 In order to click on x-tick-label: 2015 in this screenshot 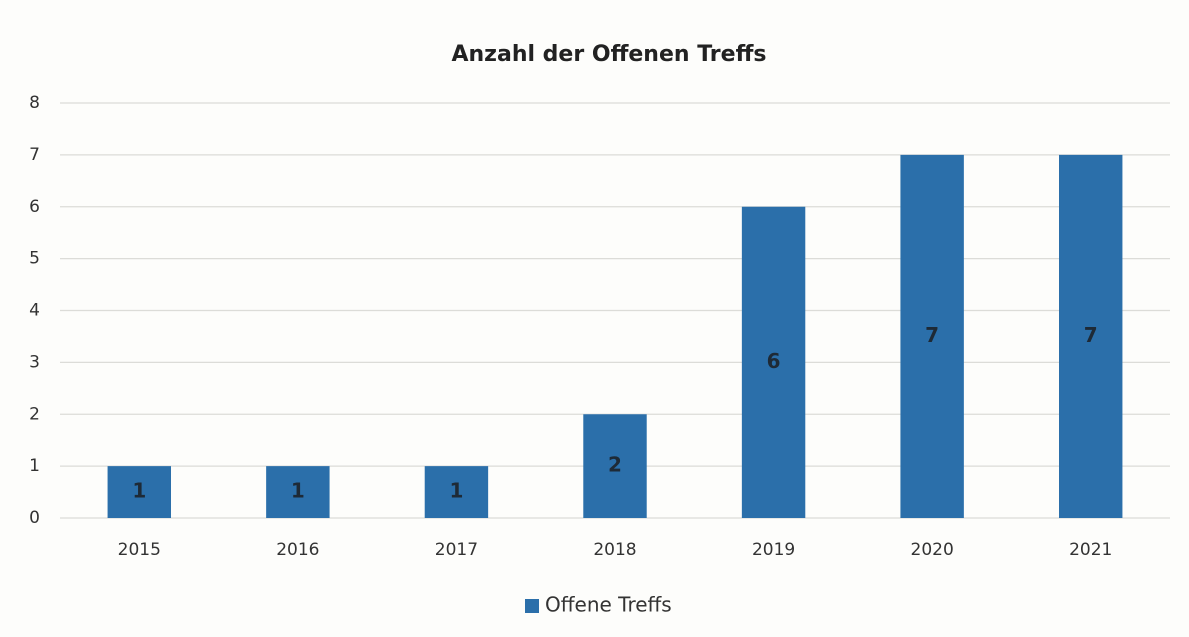, I will do `click(139, 550)`.